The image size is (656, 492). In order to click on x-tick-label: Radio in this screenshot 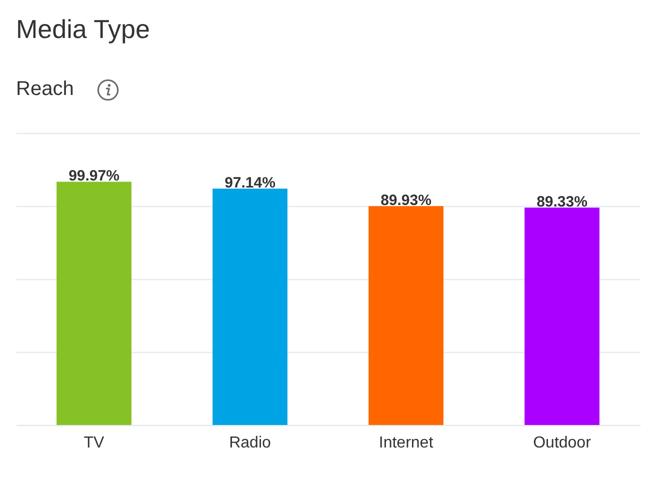, I will do `click(250, 443)`.